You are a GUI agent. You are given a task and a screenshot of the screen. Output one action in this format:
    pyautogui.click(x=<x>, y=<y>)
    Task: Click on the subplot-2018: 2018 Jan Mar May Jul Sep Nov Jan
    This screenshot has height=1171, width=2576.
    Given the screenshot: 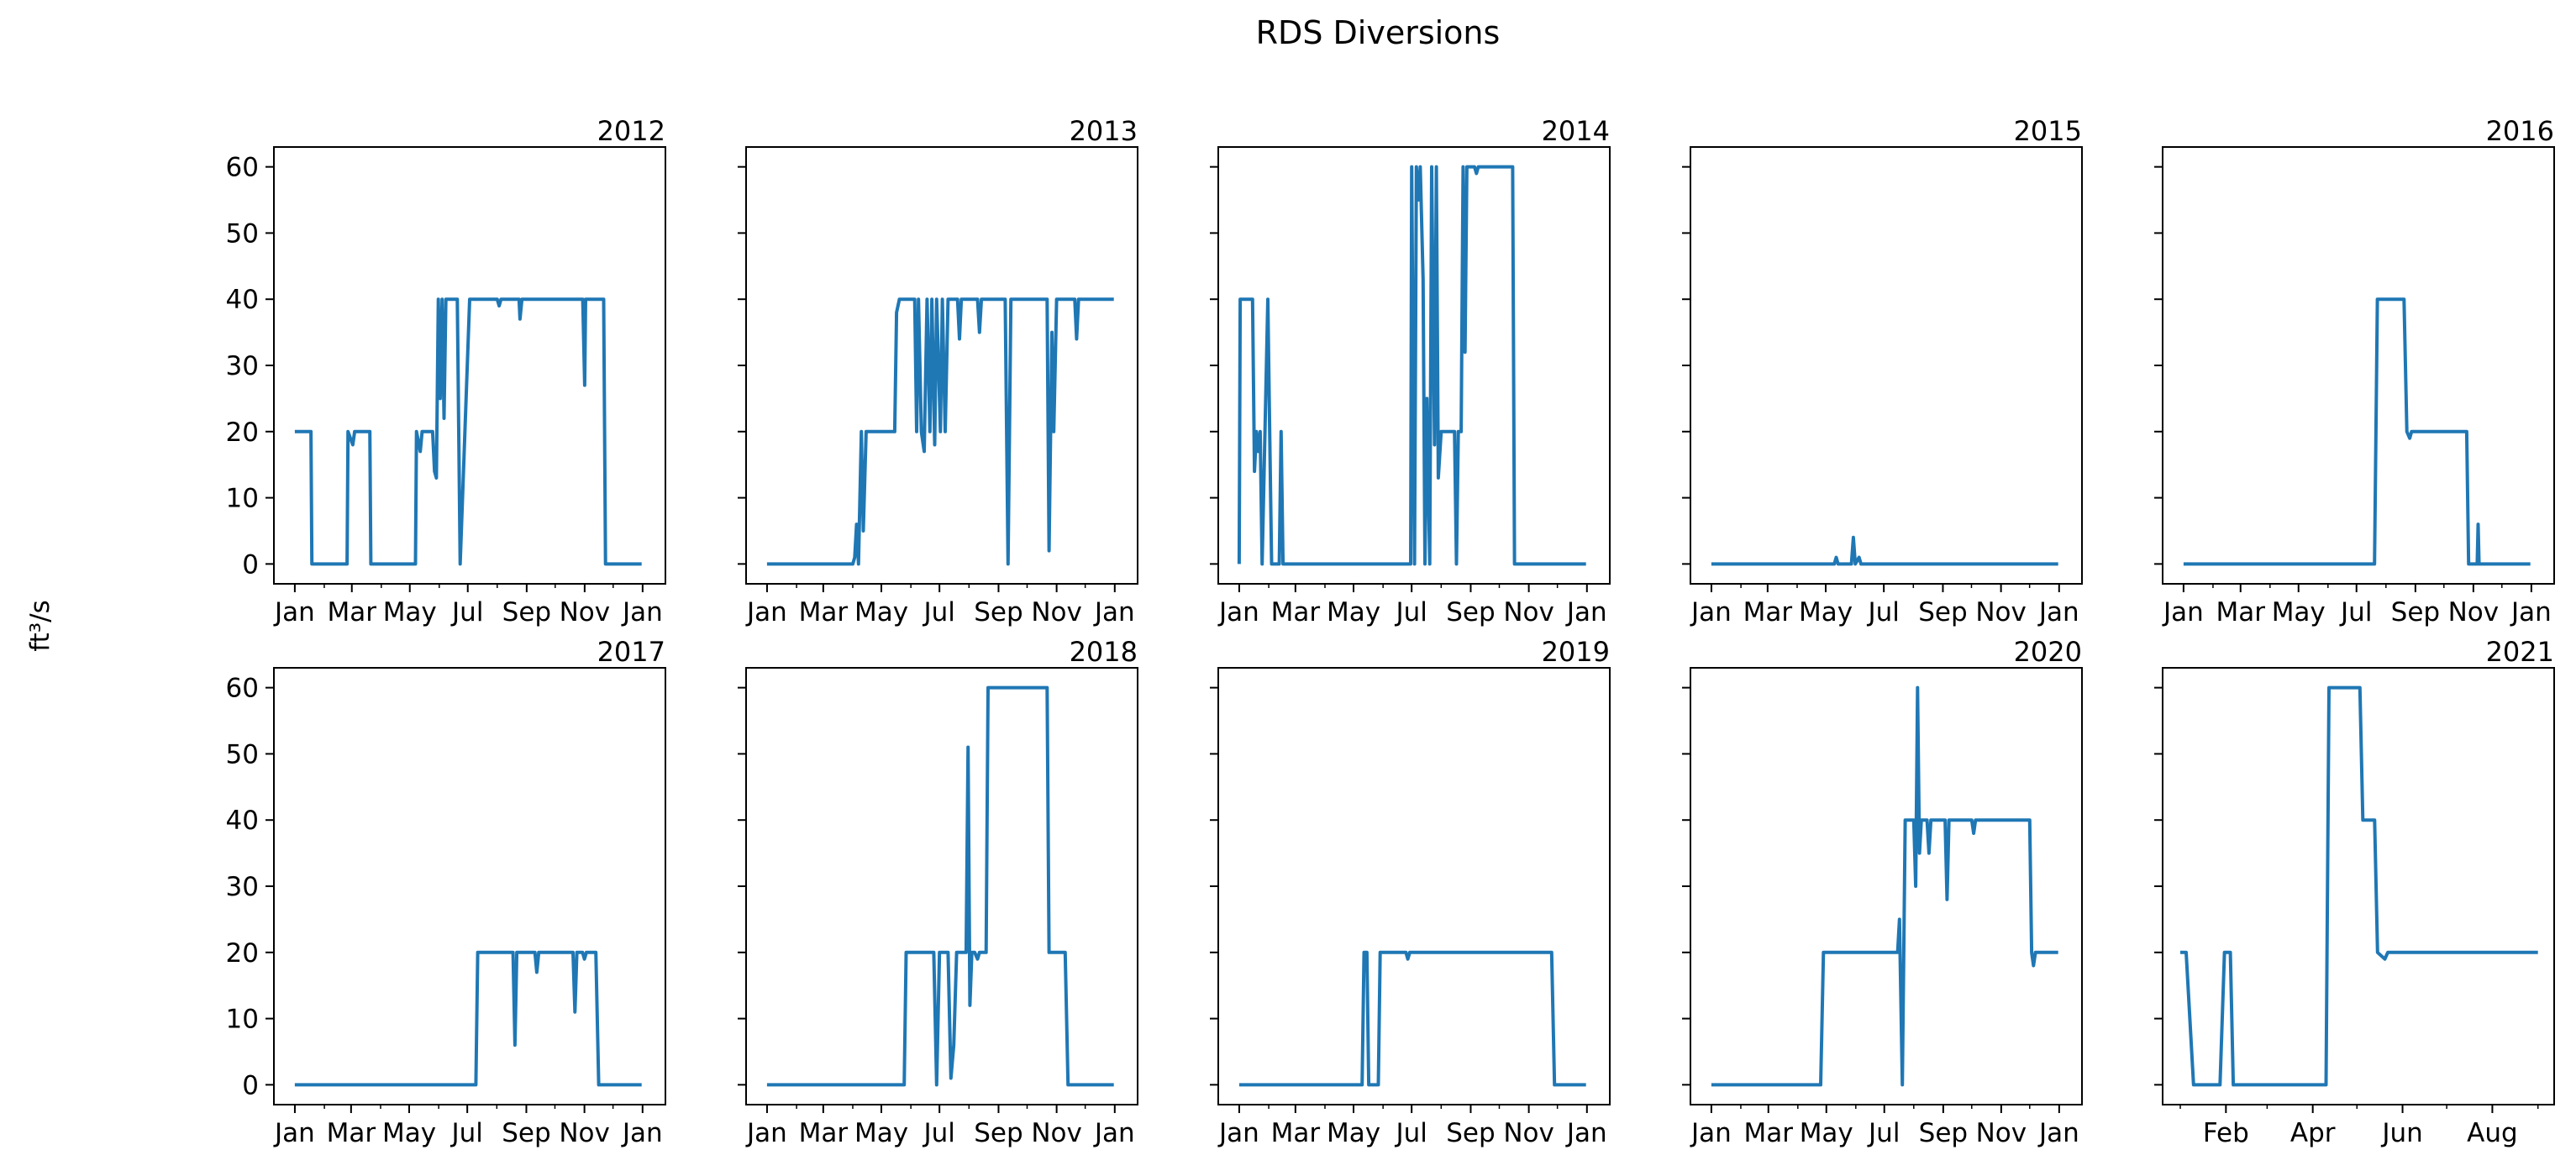 What is the action you would take?
    pyautogui.click(x=938, y=892)
    